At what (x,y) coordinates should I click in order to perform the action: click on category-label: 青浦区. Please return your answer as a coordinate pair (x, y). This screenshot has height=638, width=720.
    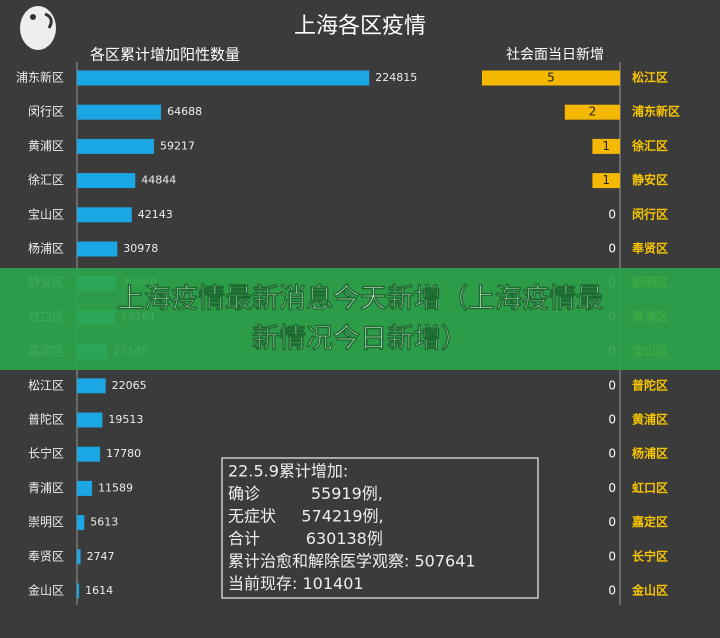
    Looking at the image, I should click on (46, 488).